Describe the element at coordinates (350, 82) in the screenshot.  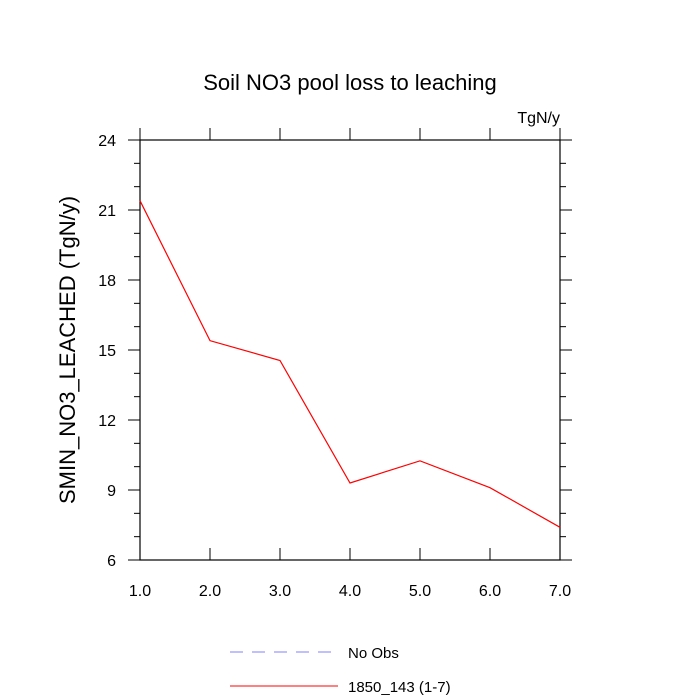
I see `chart-title: Soil NO3 pool loss to leaching` at that location.